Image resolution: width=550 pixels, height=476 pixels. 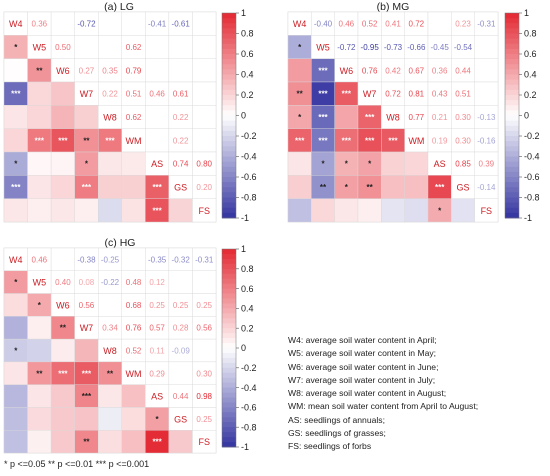 What do you see at coordinates (362, 379) in the screenshot?
I see `legend-entry: W7: average soil water content in July;` at bounding box center [362, 379].